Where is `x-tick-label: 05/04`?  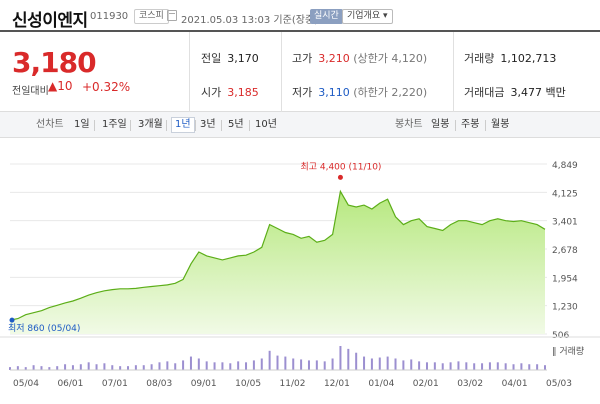 x-tick-label: 05/04 is located at coordinates (26, 384).